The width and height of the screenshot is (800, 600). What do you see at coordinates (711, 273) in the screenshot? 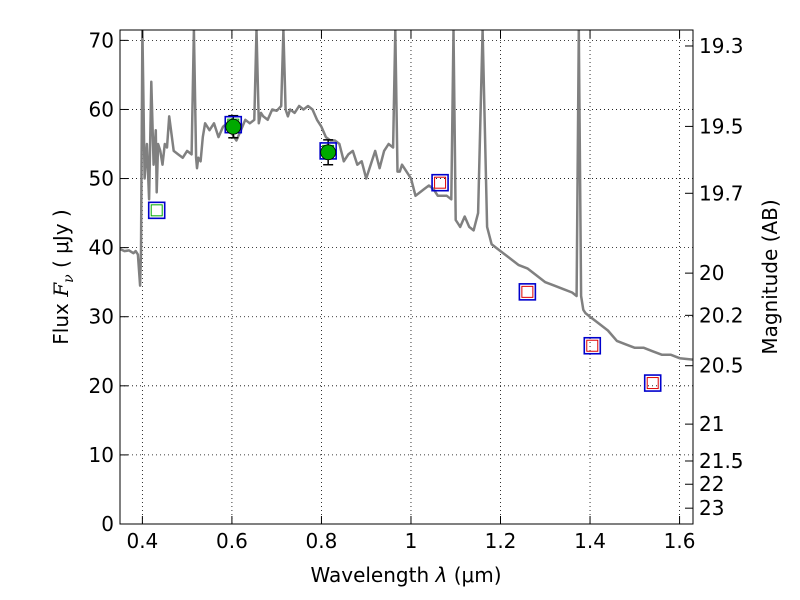
I see `y2-tick-label: 20` at bounding box center [711, 273].